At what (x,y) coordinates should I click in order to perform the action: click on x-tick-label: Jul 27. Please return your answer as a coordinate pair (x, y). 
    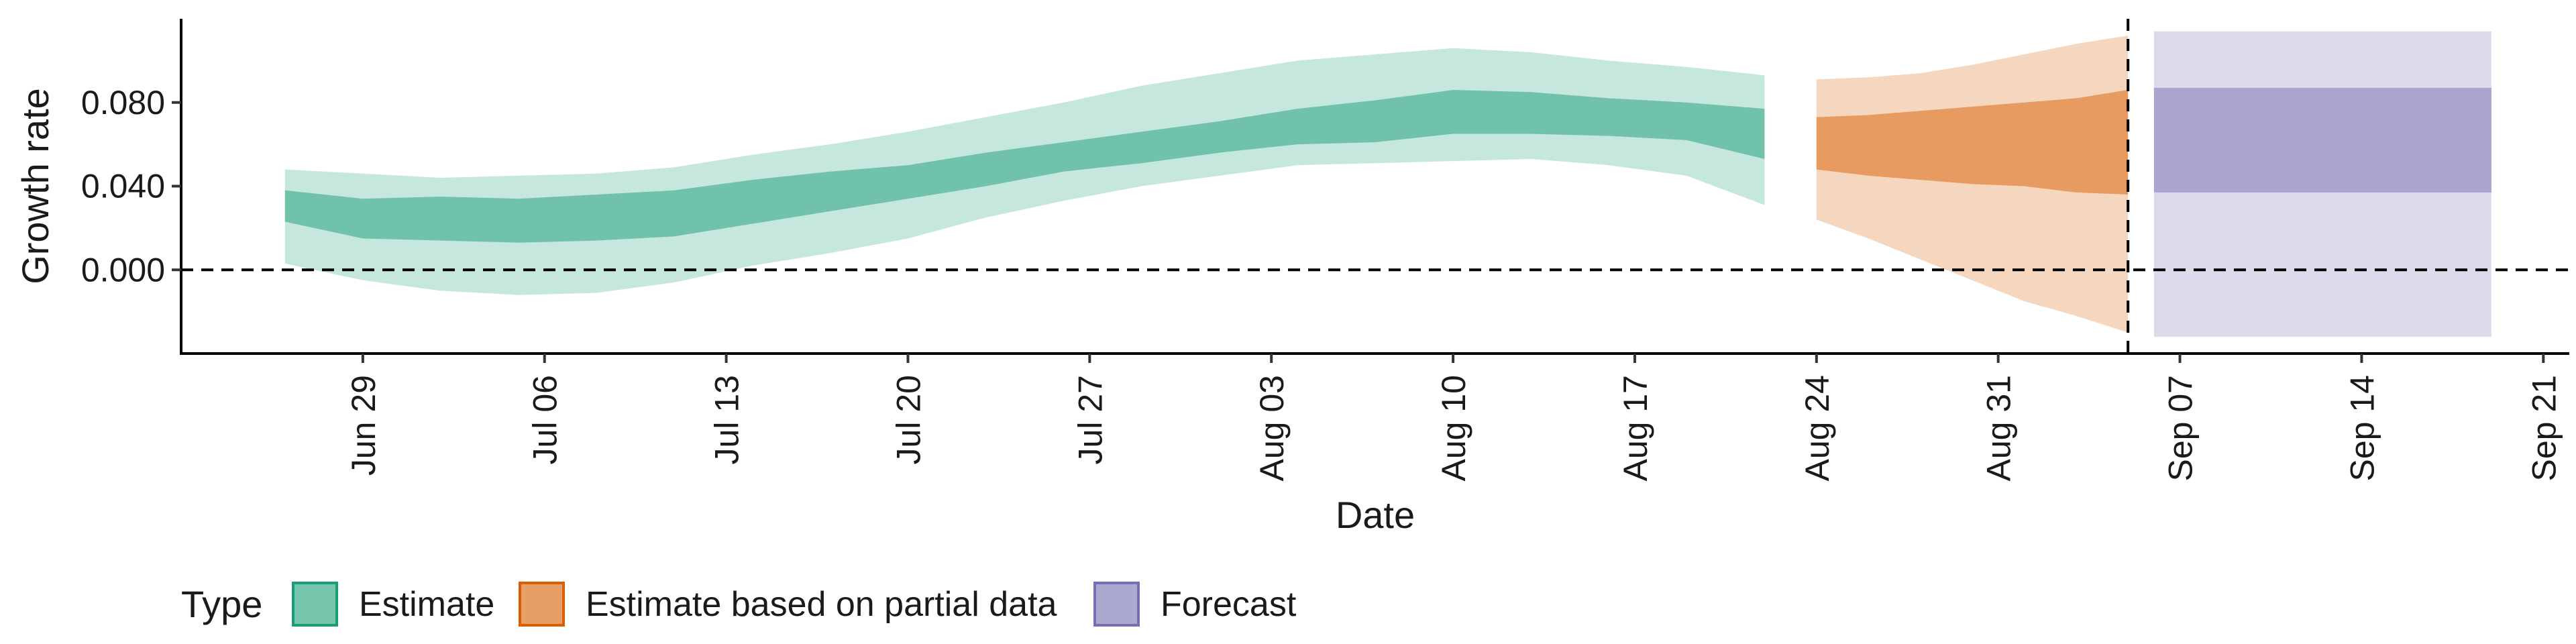
    Looking at the image, I should click on (1090, 419).